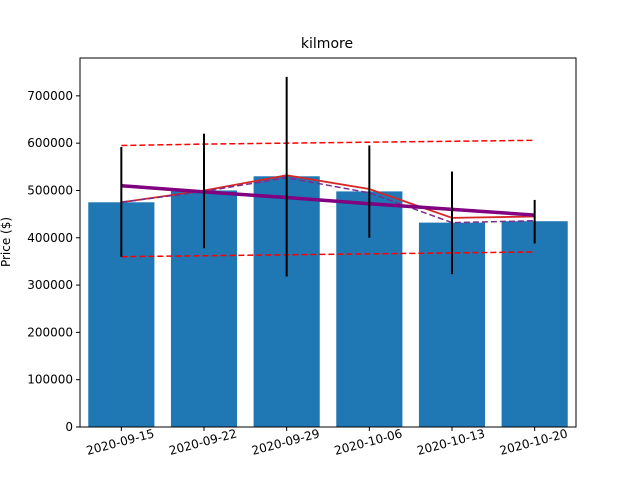  What do you see at coordinates (202, 442) in the screenshot?
I see `x-tick-label: 2020-09-22` at bounding box center [202, 442].